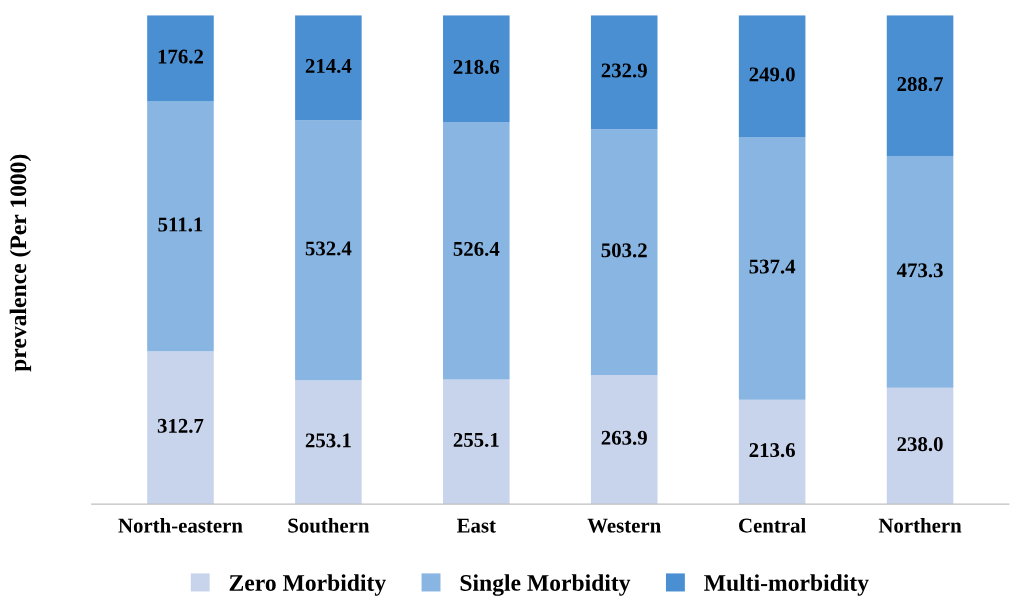 This screenshot has height=611, width=1019. I want to click on x-tick-label: North-eastern, so click(180, 525).